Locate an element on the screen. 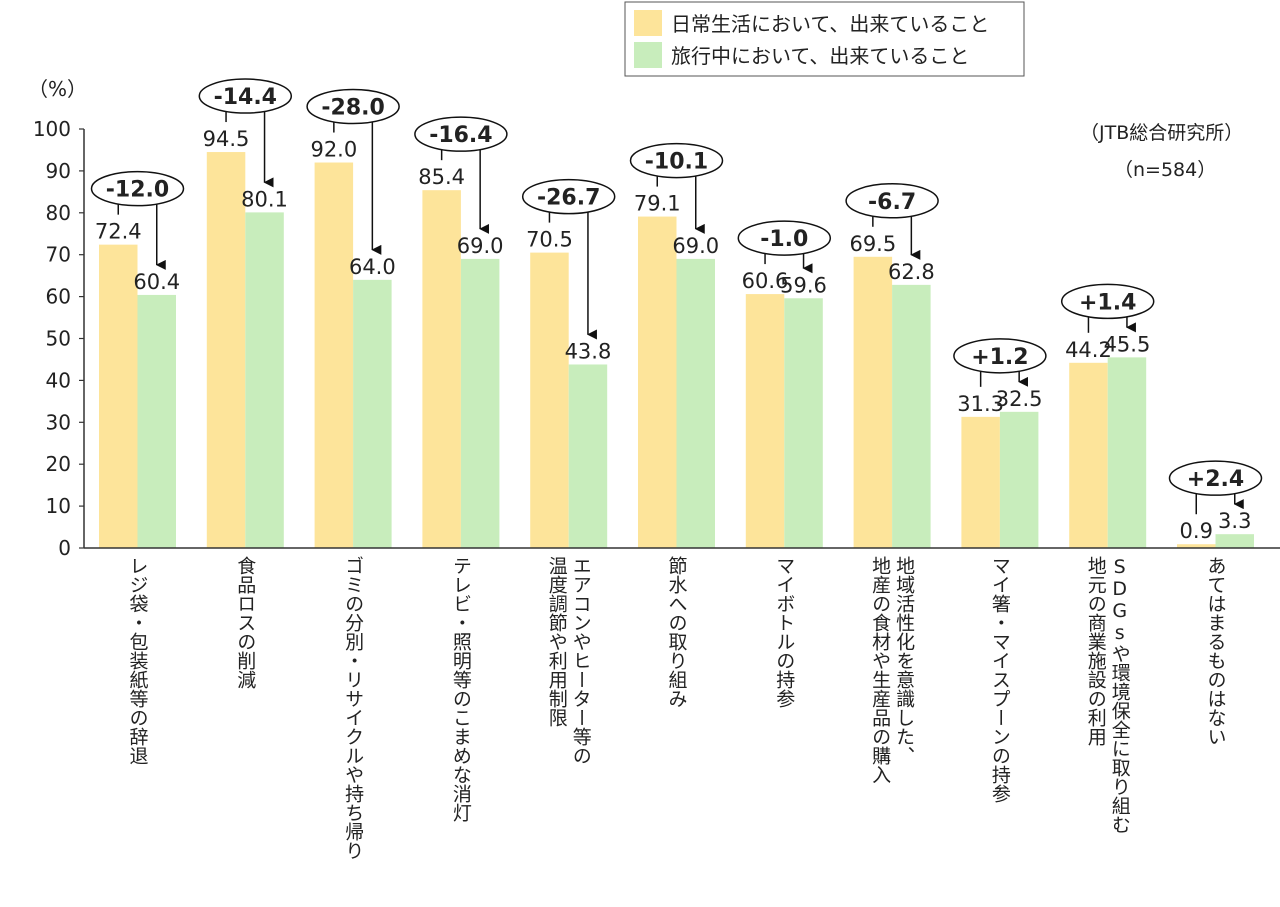 The height and width of the screenshot is (907, 1280). x-tick-label: 地産の食材や生産品の購入 is located at coordinates (880, 670).